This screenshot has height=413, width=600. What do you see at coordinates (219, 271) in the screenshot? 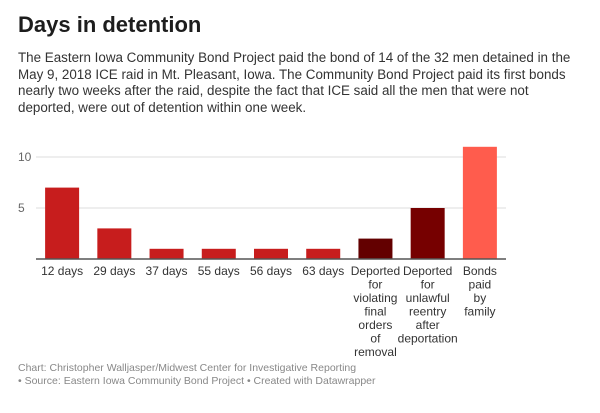
I see `x-tick-label: 55 days` at bounding box center [219, 271].